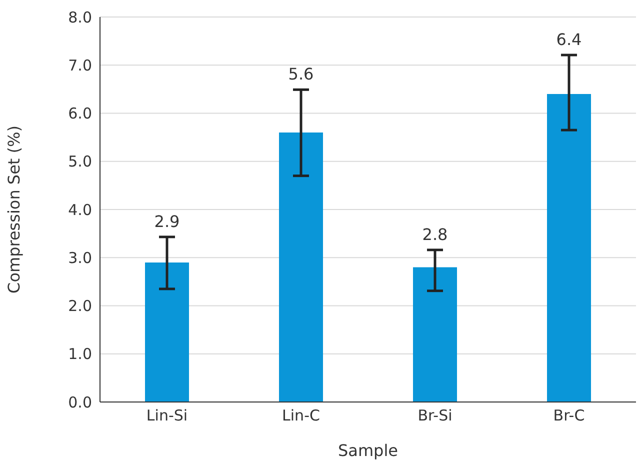 This screenshot has width=639, height=465. What do you see at coordinates (80, 65) in the screenshot?
I see `y-tick-label: 7.0` at bounding box center [80, 65].